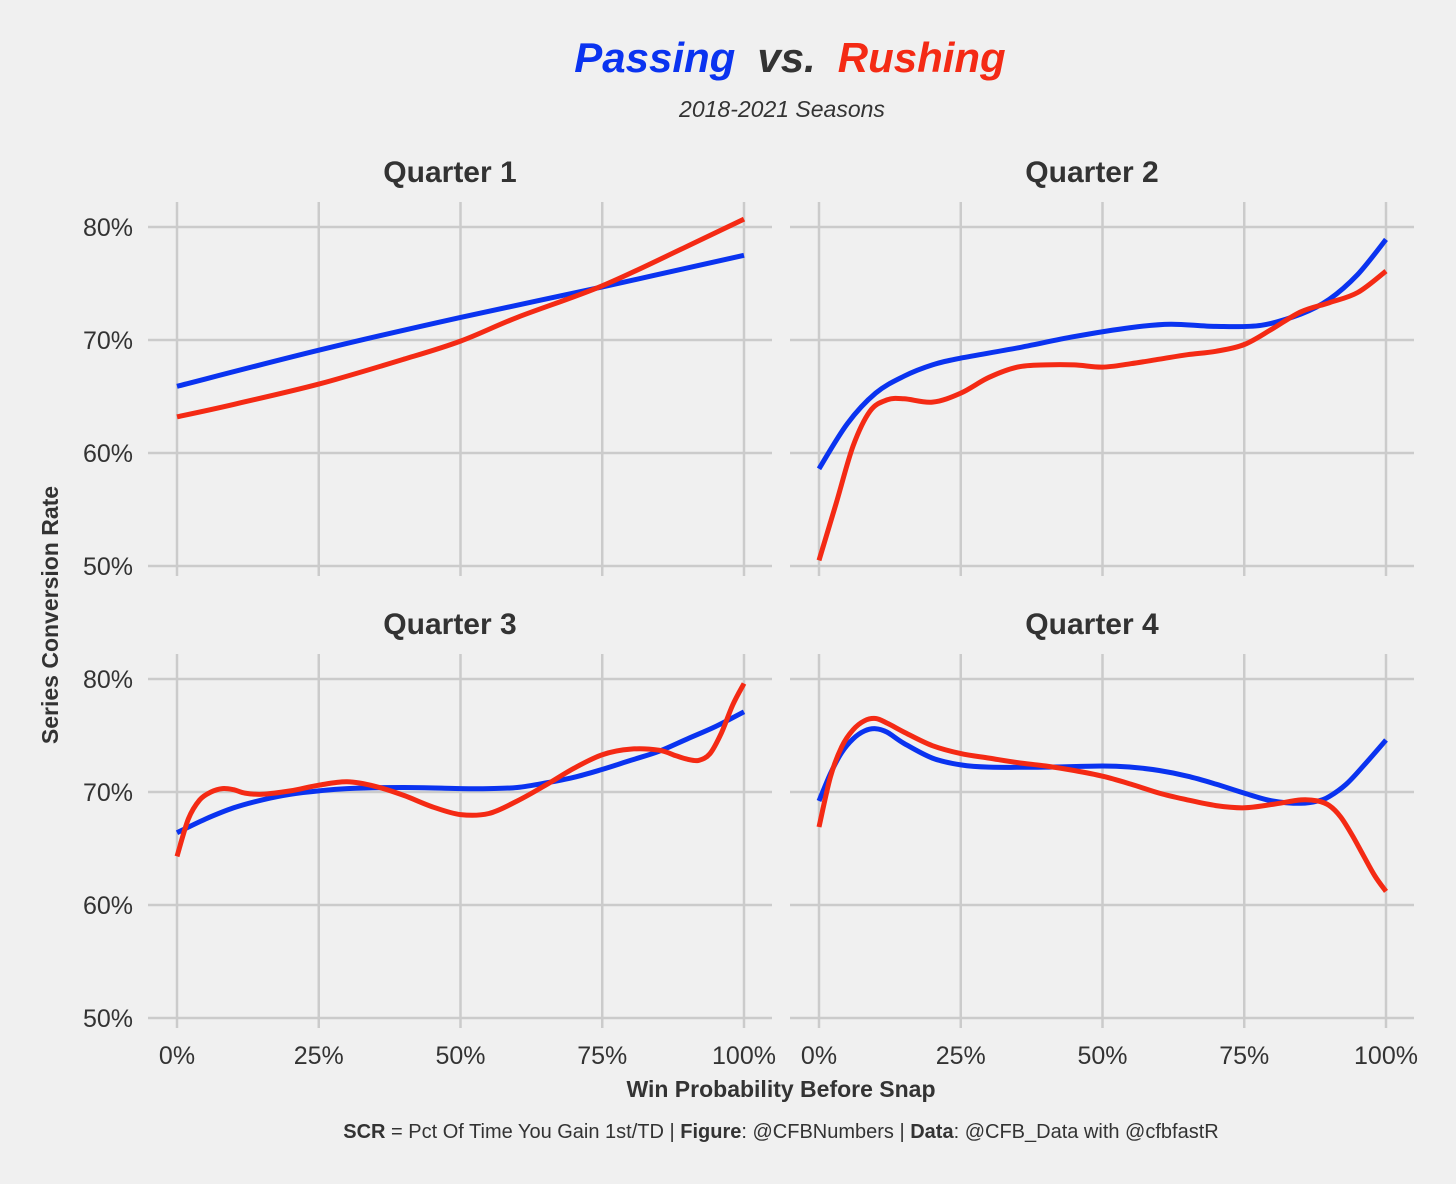 This screenshot has height=1184, width=1456. What do you see at coordinates (449, 172) in the screenshot?
I see `panel-title: Quarter 1` at bounding box center [449, 172].